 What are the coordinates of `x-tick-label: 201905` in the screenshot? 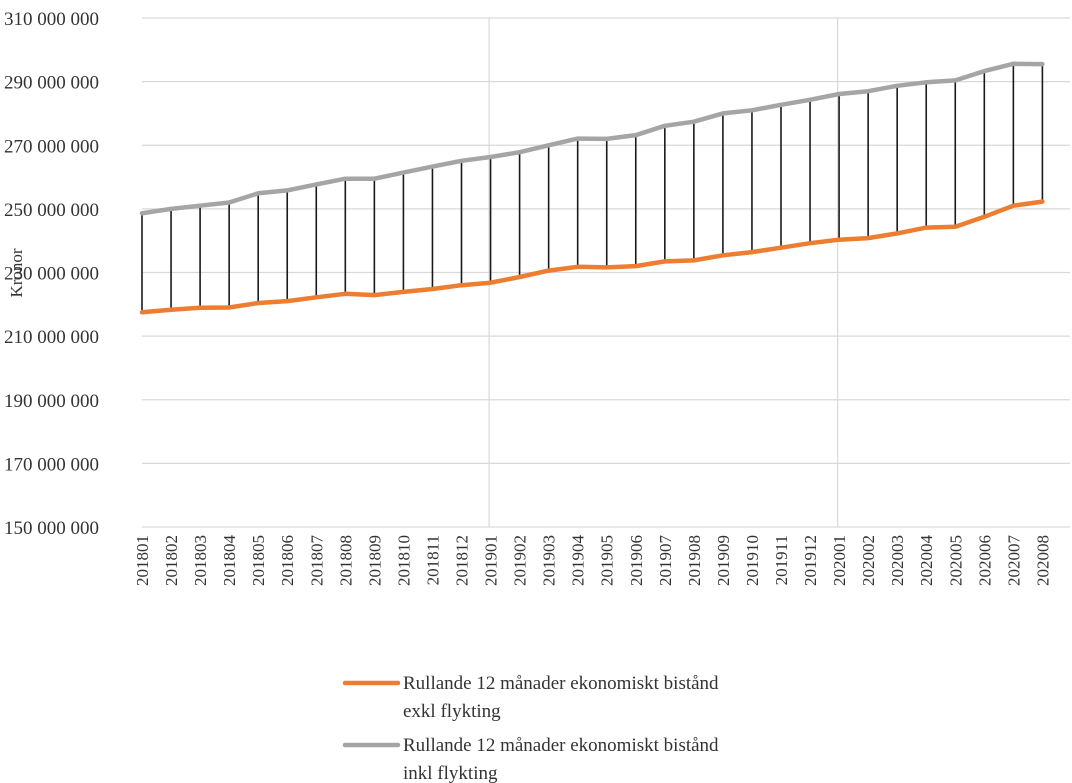 It's located at (607, 560).